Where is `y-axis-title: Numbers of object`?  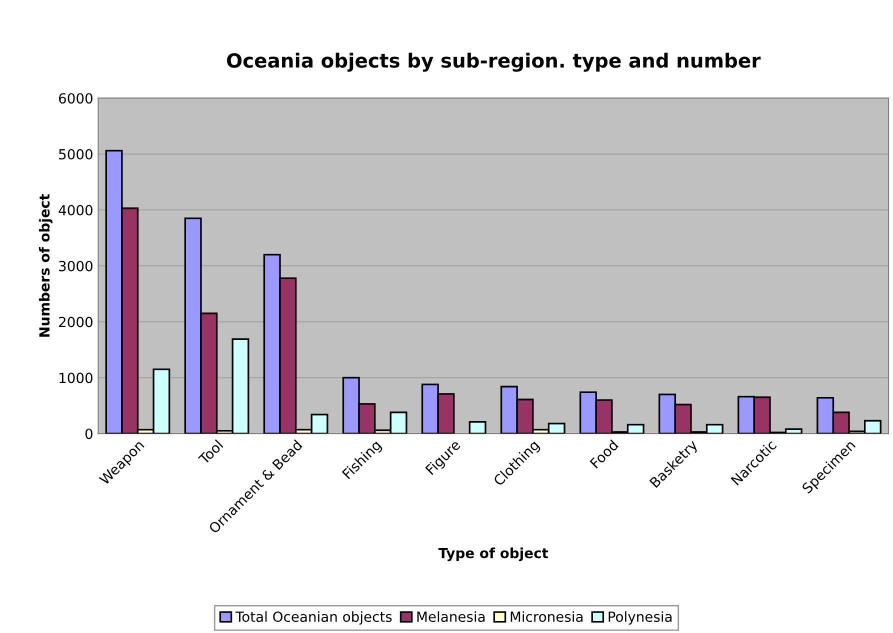
y-axis-title: Numbers of object is located at coordinates (45, 265).